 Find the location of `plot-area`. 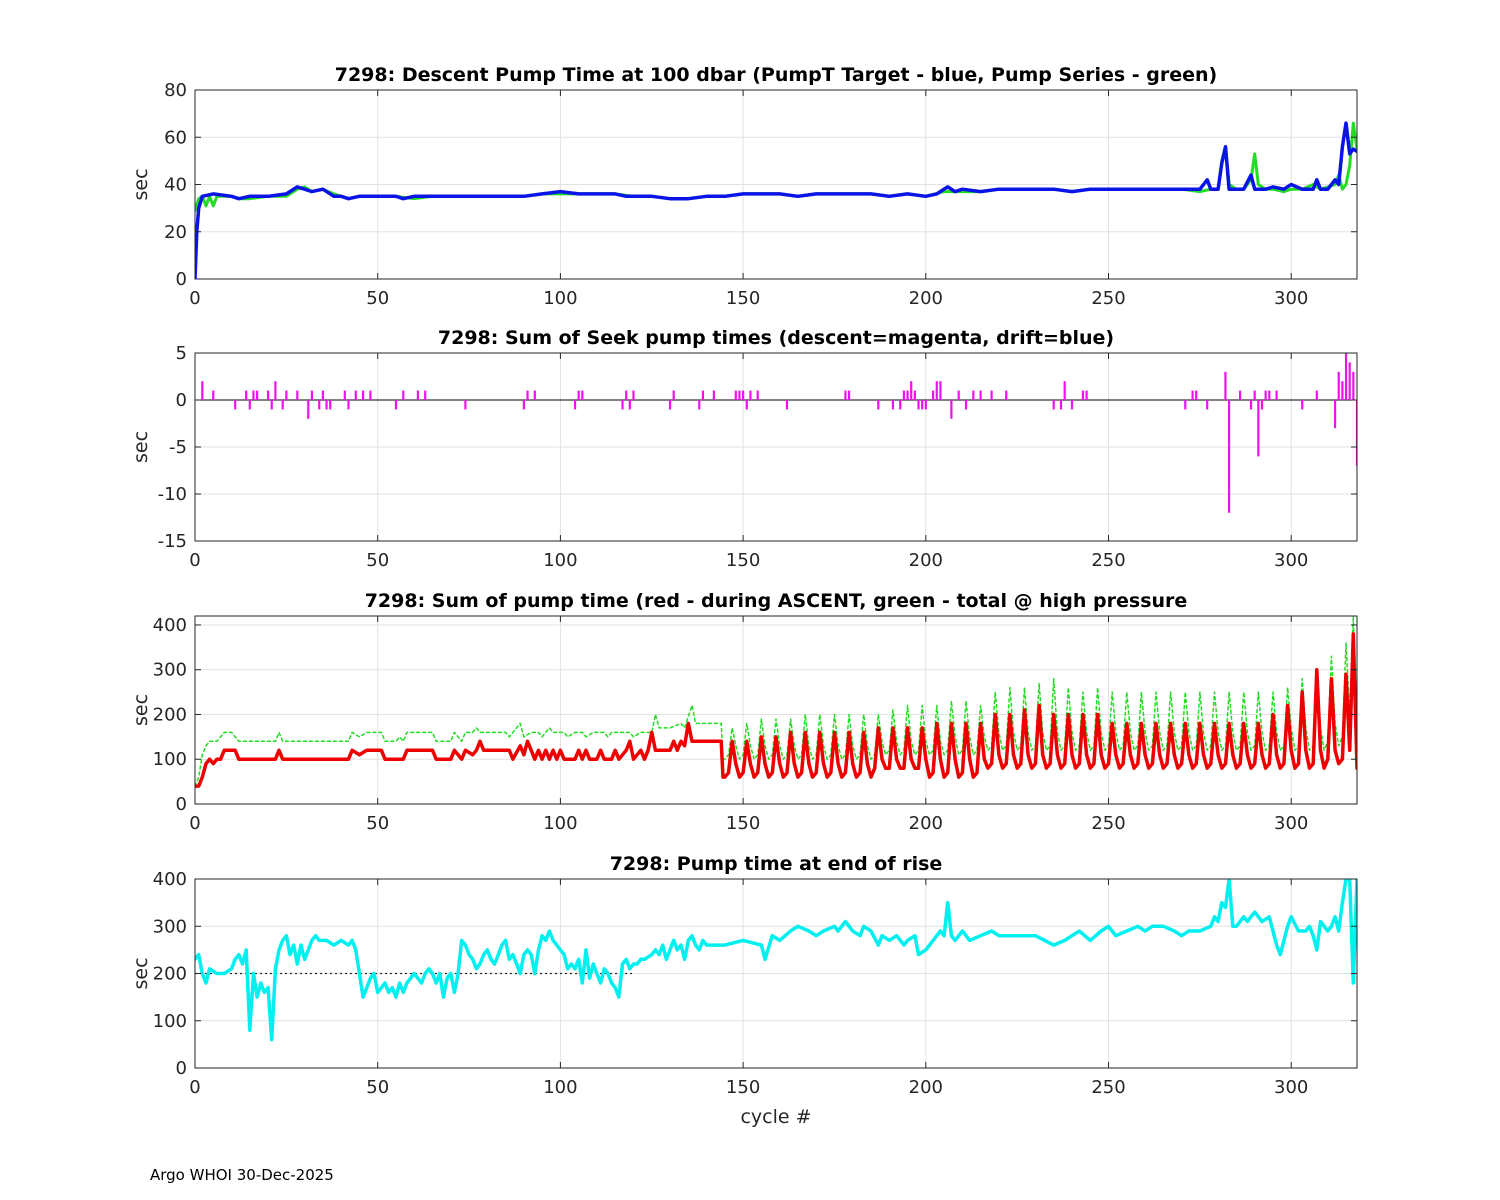

plot-area is located at coordinates (776, 710).